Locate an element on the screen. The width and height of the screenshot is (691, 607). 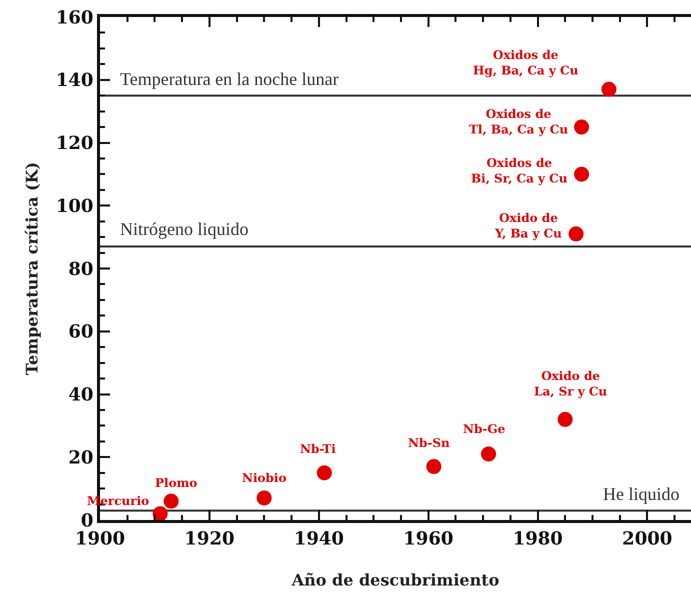
y-tick-label: 140 is located at coordinates (75, 81).